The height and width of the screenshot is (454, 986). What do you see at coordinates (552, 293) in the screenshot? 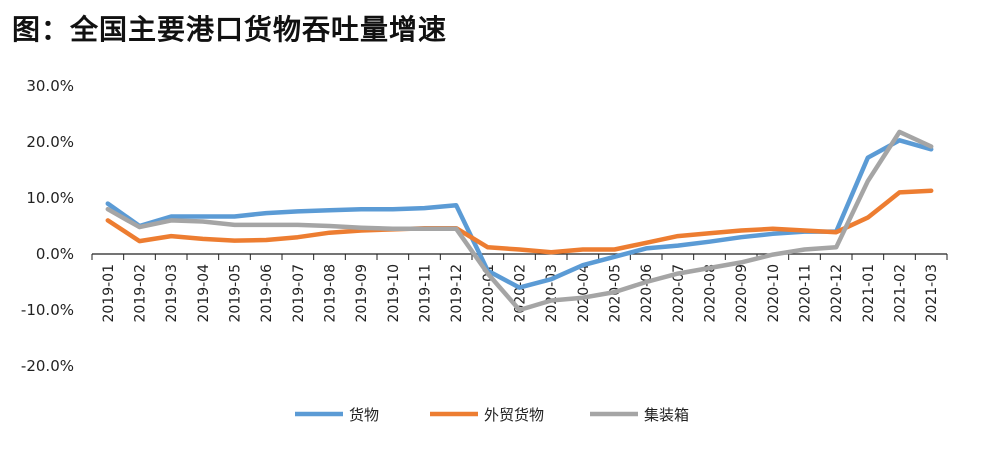
I see `x-tick-label: 2020-03` at bounding box center [552, 293].